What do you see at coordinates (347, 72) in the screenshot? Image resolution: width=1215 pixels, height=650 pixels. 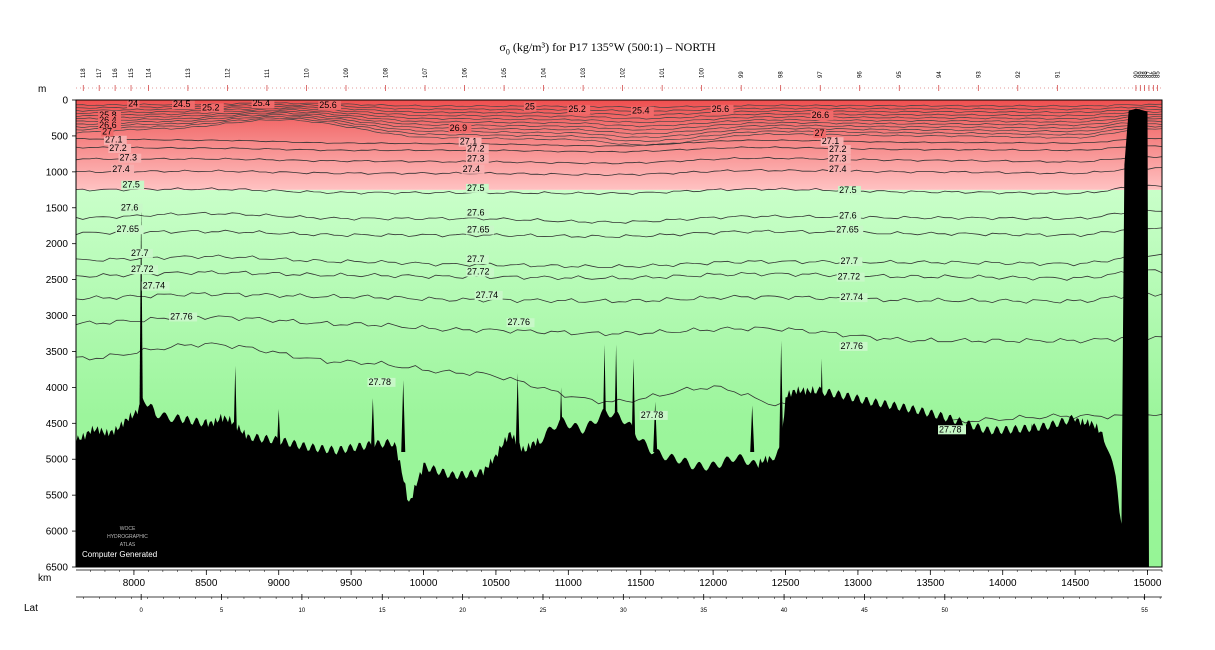 I see `station-label: 109` at bounding box center [347, 72].